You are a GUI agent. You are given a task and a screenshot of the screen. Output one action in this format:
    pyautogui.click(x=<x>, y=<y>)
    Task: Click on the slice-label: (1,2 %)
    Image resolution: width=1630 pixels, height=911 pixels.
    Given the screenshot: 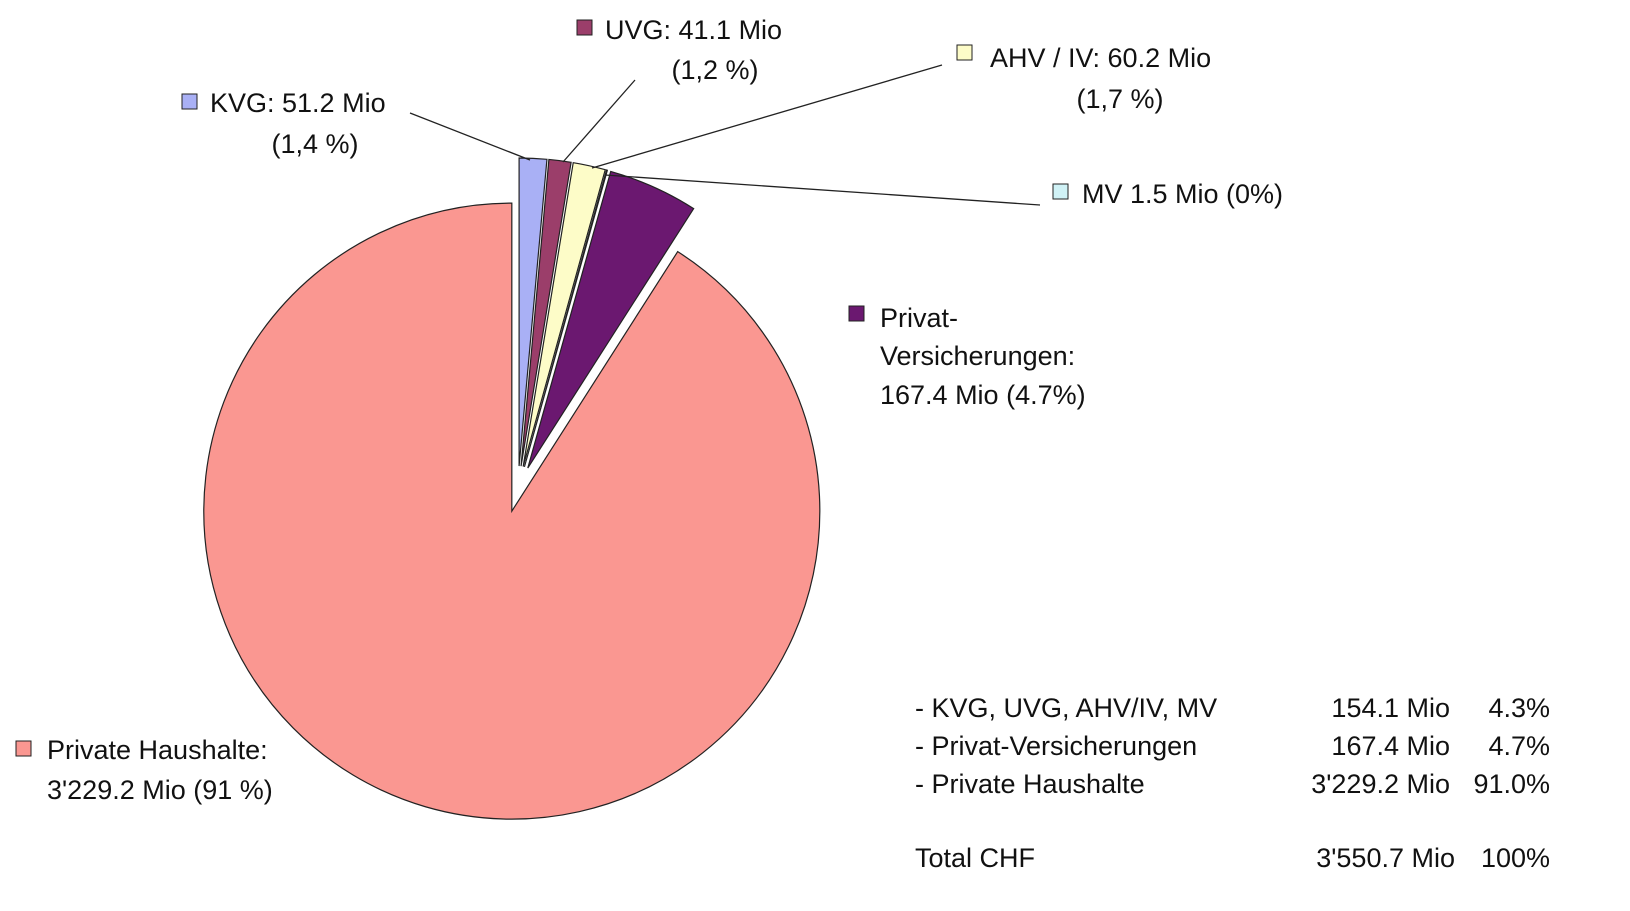 What is the action you would take?
    pyautogui.click(x=714, y=70)
    